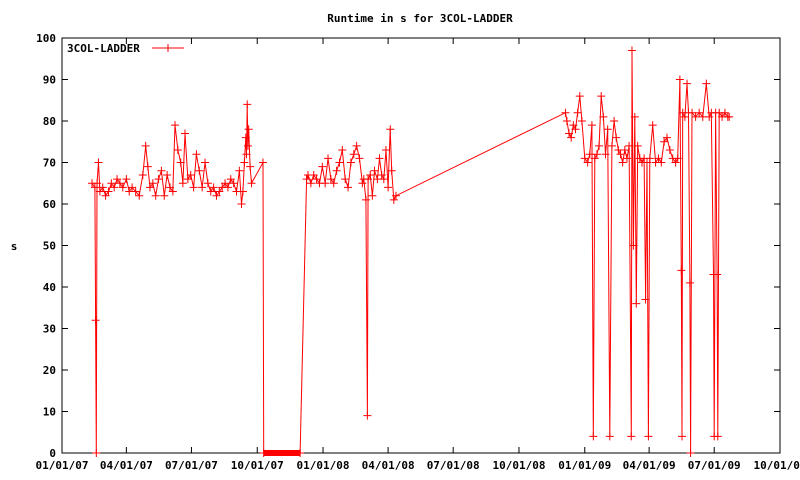  Describe the element at coordinates (191, 465) in the screenshot. I see `x-tick-label: 07/01/07` at that location.